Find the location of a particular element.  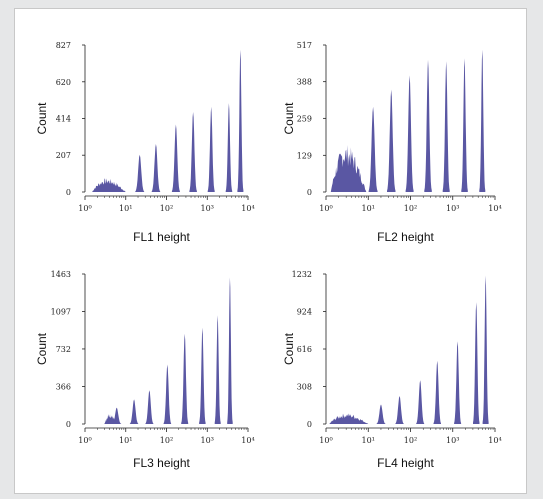

y-tick-label: 517 is located at coordinates (304, 45).